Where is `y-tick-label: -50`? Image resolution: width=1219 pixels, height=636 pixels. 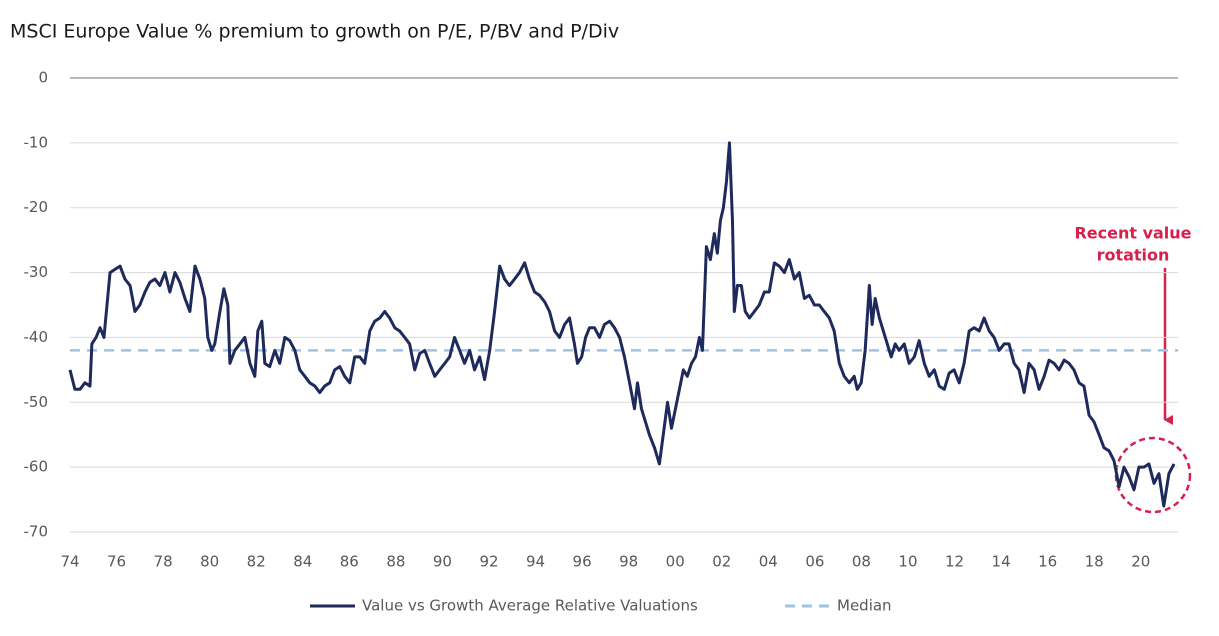
y-tick-label: -50 is located at coordinates (36, 402).